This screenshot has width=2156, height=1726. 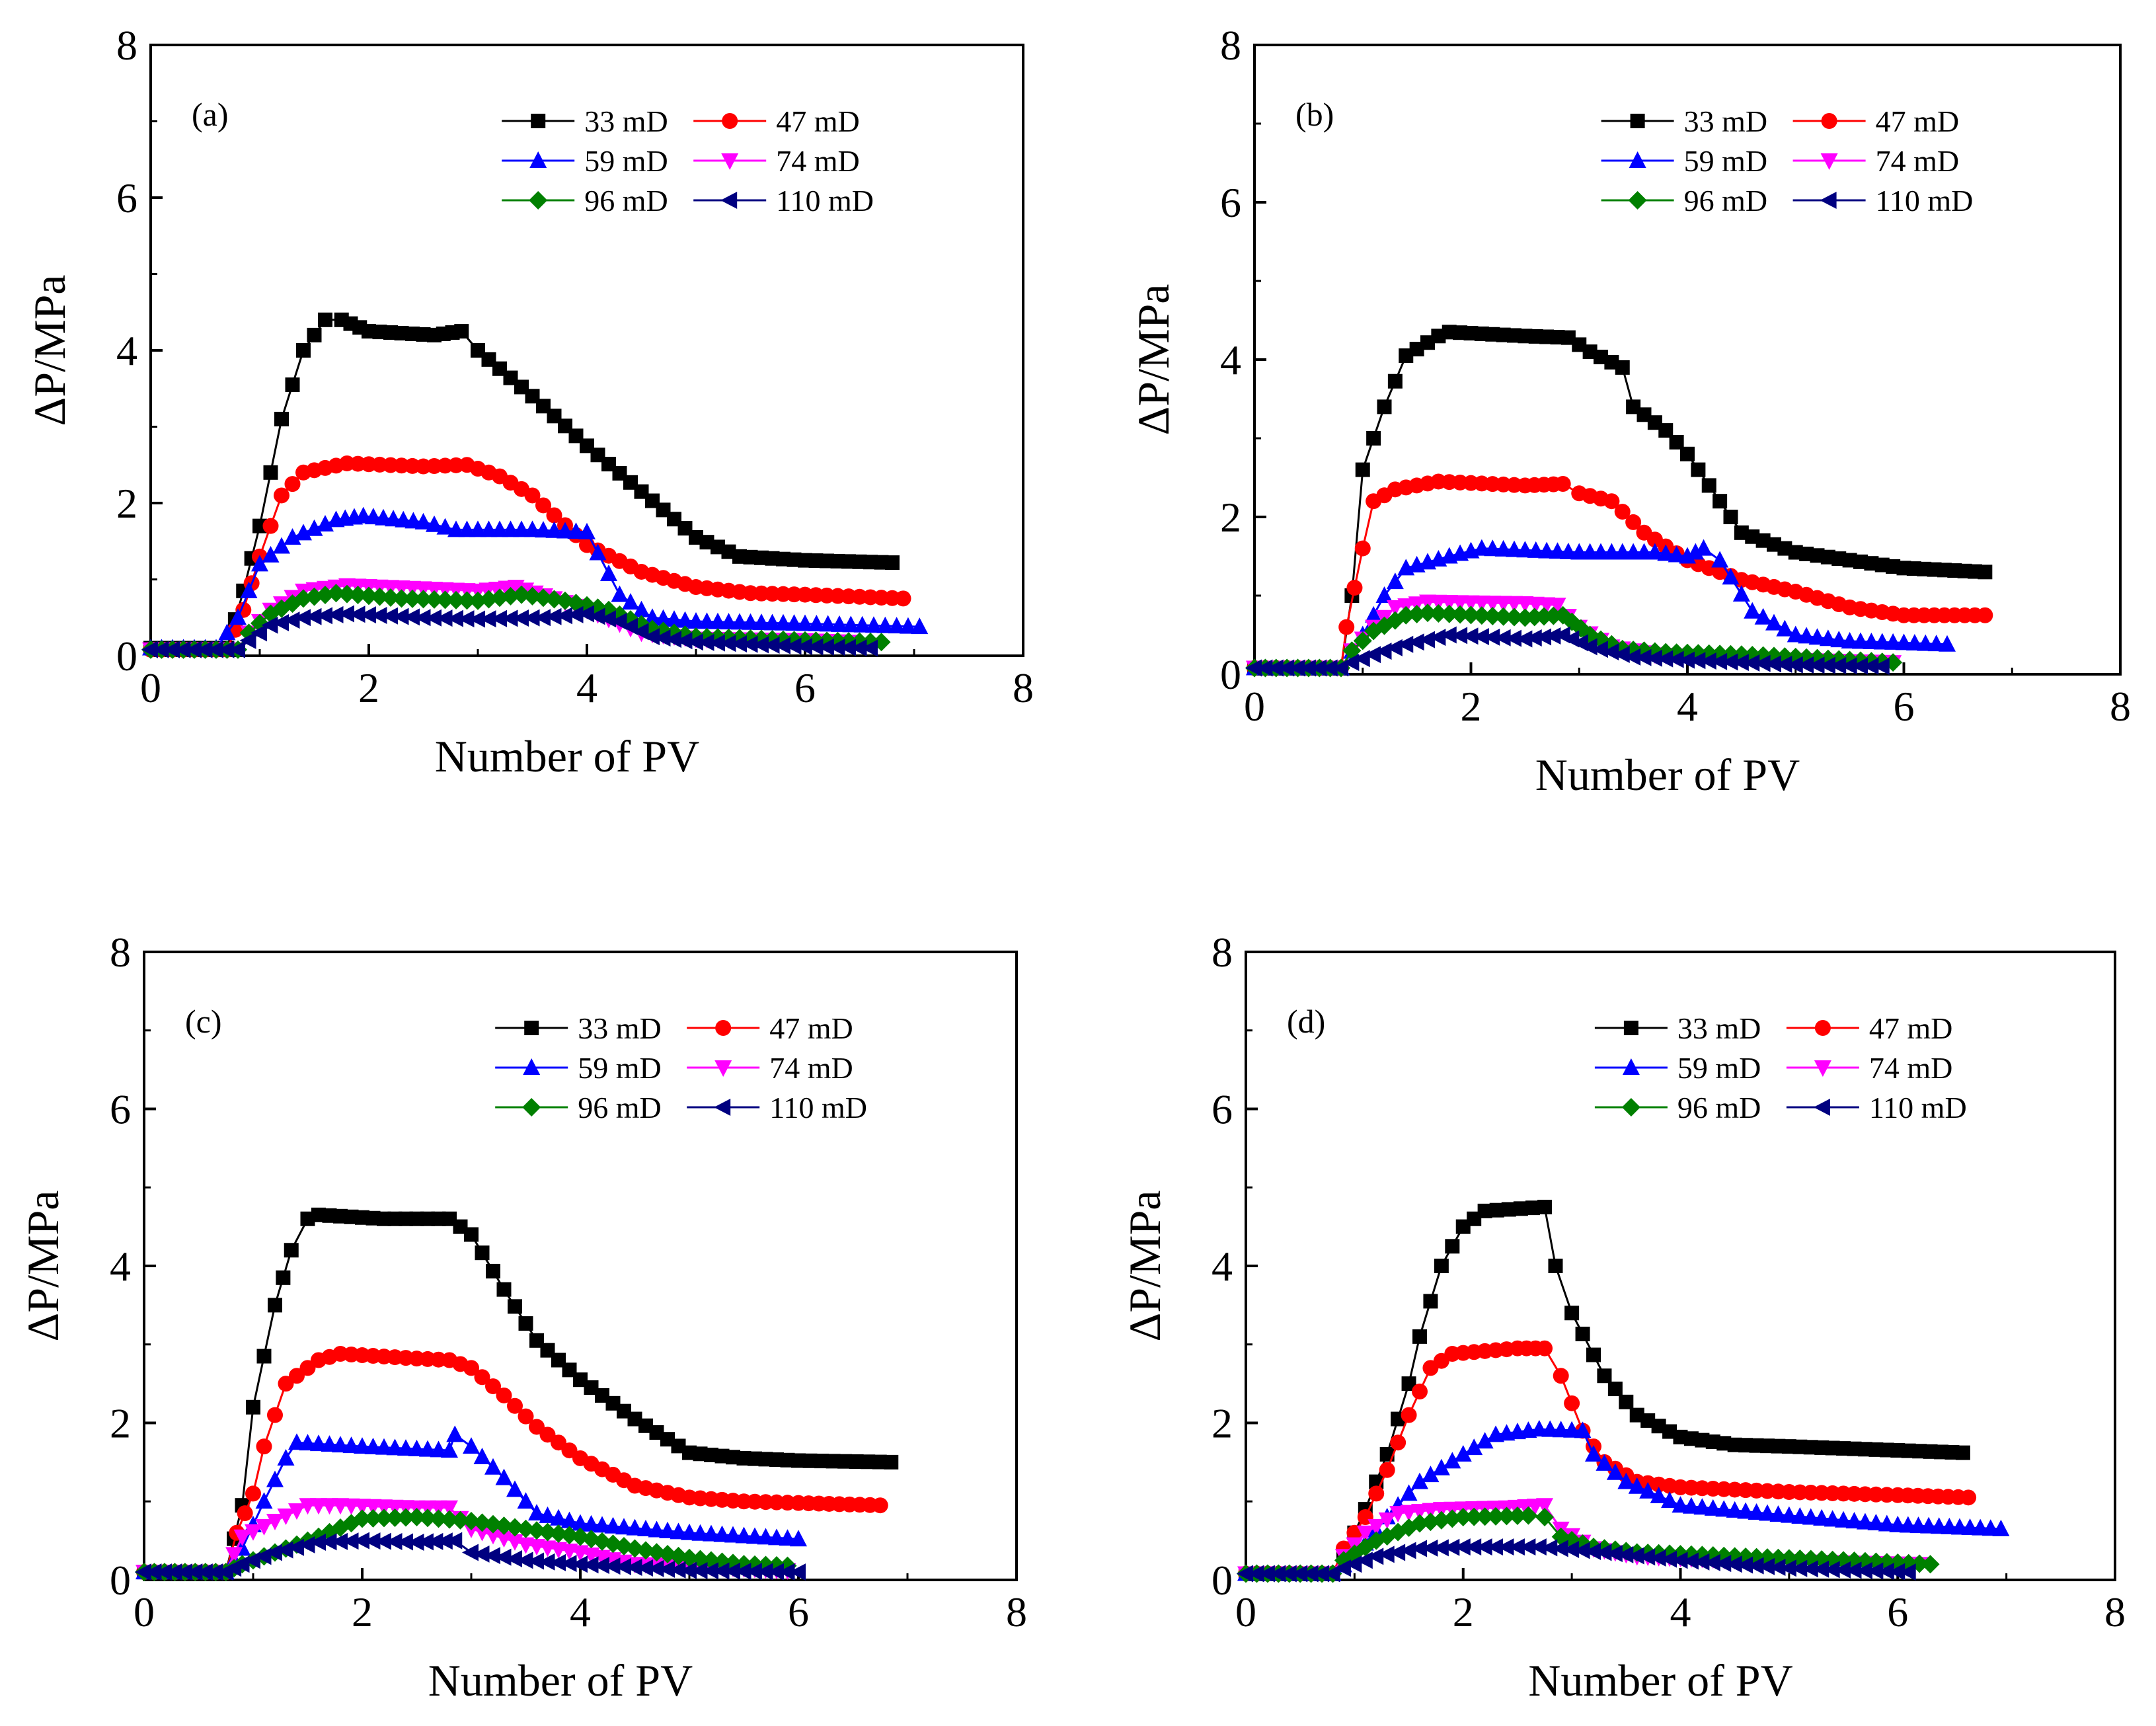 I want to click on x-tick-label: 0, so click(x=150, y=687).